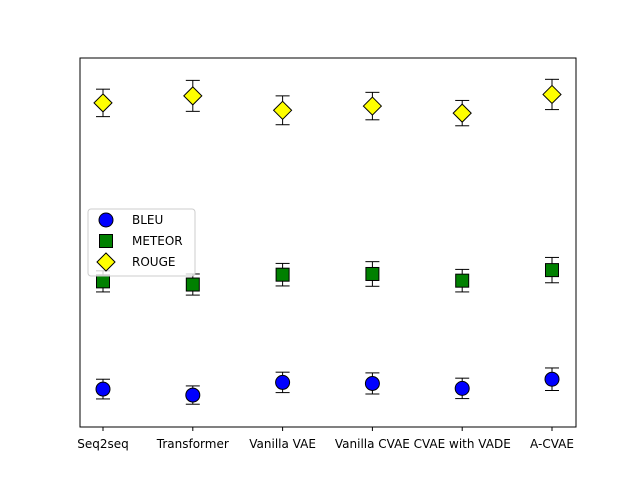  What do you see at coordinates (327, 276) in the screenshot?
I see `meteor-series` at bounding box center [327, 276].